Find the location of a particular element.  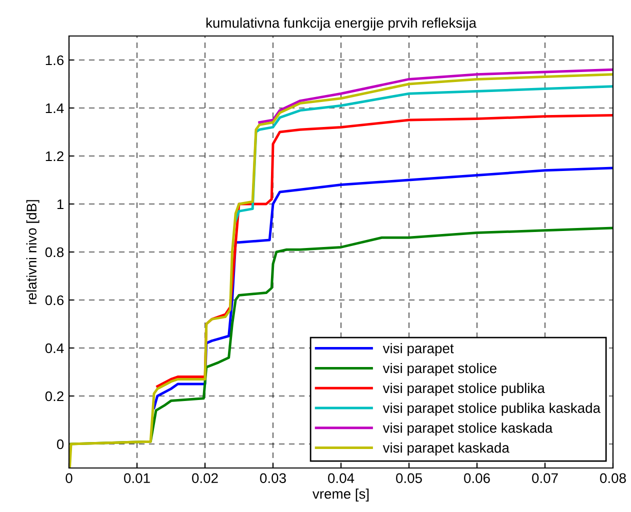

line-series is located at coordinates (435, 96).